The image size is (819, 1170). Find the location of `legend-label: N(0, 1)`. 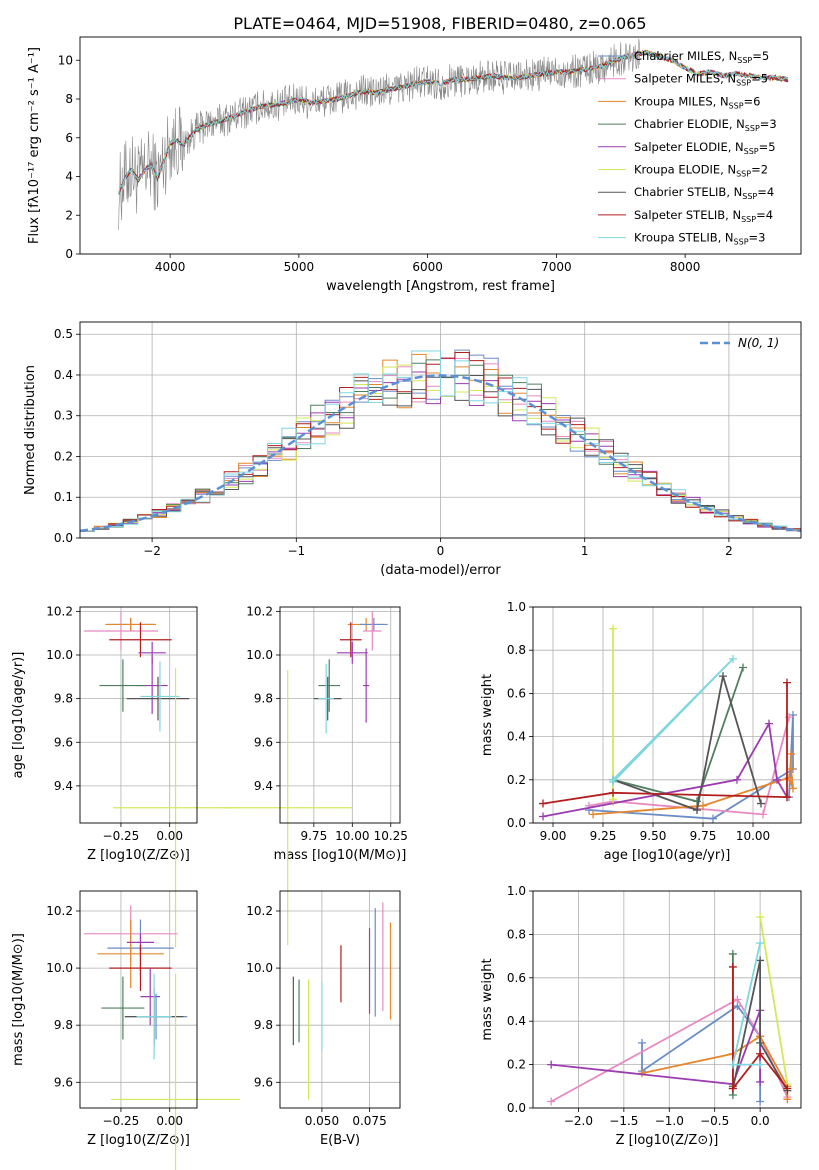

legend-label: N(0, 1) is located at coordinates (758, 343).